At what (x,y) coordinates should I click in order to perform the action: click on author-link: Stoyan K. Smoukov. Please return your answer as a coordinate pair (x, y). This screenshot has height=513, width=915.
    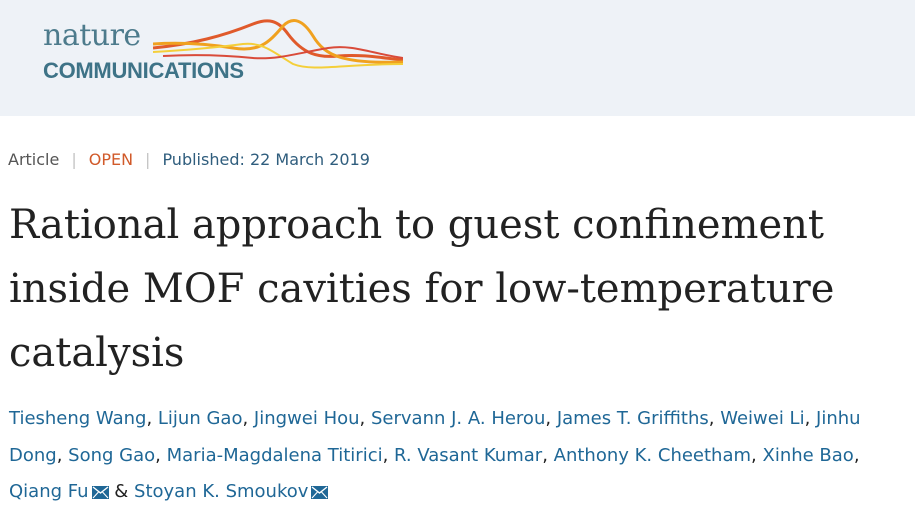
    Looking at the image, I should click on (221, 491).